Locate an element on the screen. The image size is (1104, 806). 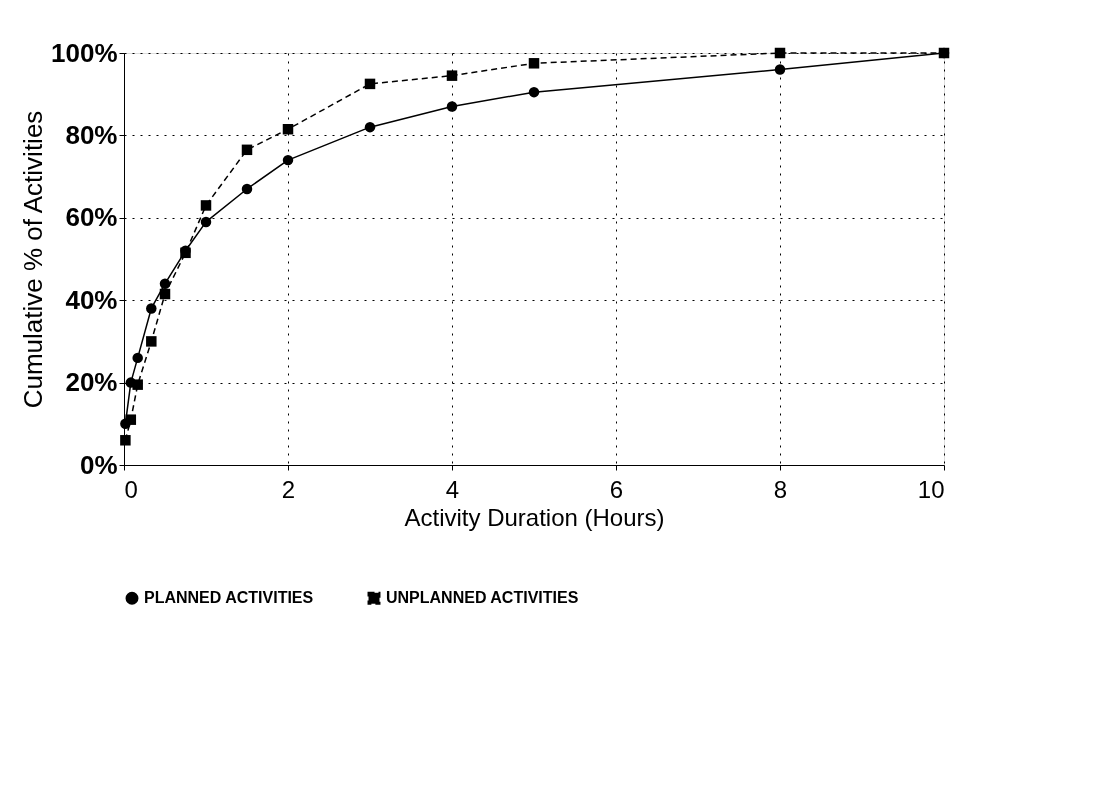
x-tick-label: 10 is located at coordinates (931, 489).